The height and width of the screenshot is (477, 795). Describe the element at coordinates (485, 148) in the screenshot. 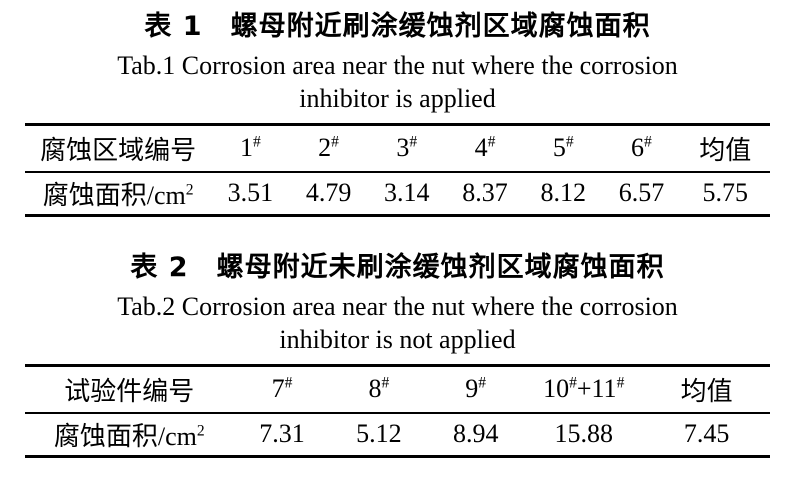

I see `header-cell: 4#` at that location.